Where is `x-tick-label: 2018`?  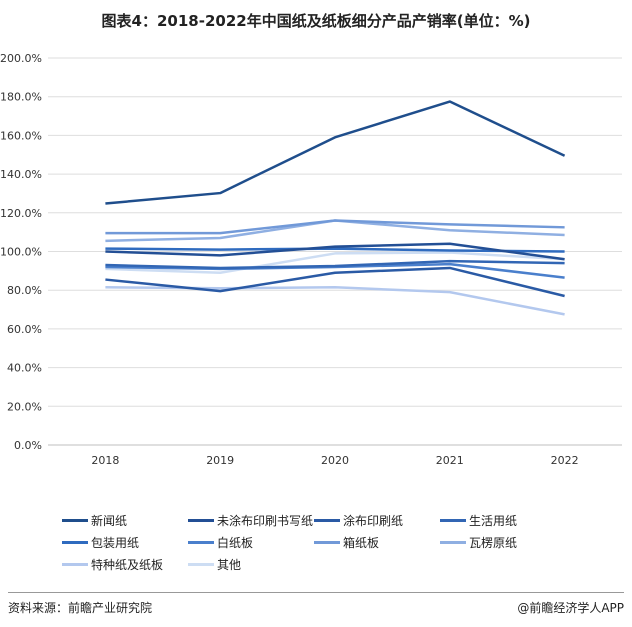 x-tick-label: 2018 is located at coordinates (105, 460).